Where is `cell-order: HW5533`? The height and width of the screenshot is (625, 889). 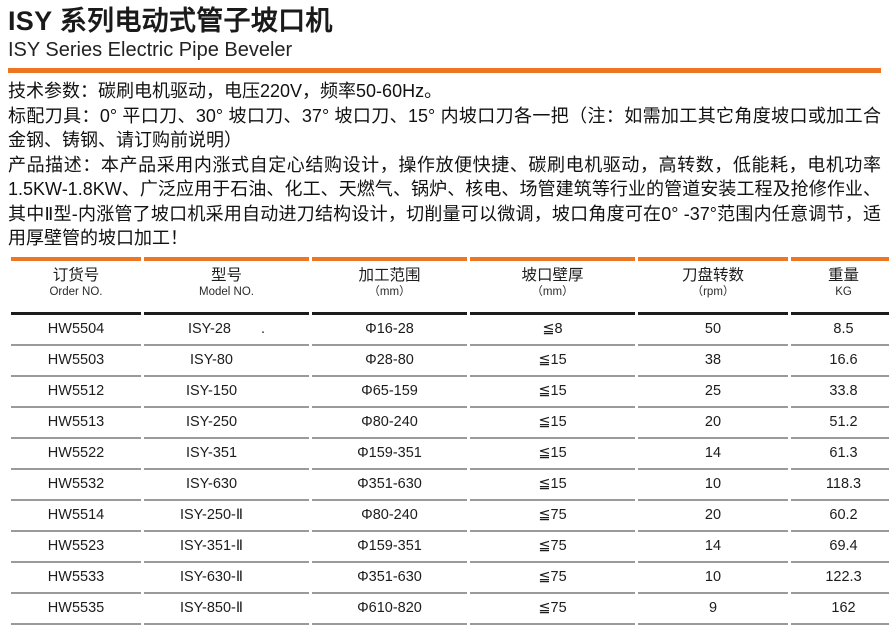
cell-order: HW5533 is located at coordinates (76, 578).